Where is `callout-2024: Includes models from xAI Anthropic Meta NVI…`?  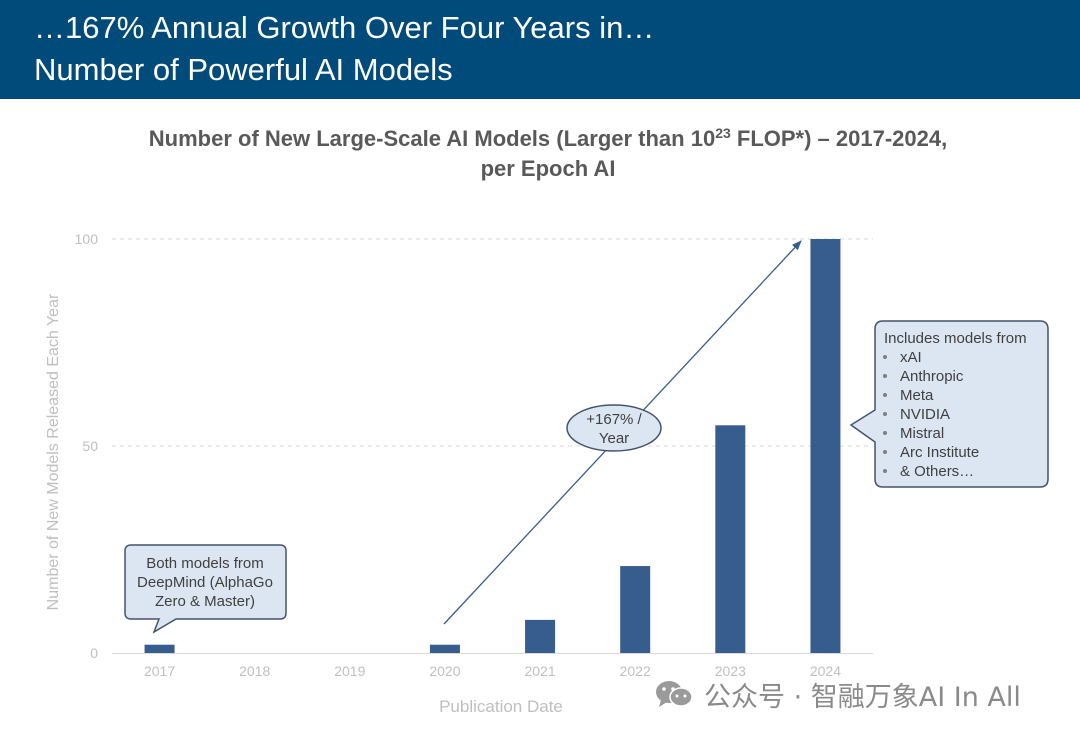
callout-2024: Includes models from xAI Anthropic Meta NVI… is located at coordinates (949, 404).